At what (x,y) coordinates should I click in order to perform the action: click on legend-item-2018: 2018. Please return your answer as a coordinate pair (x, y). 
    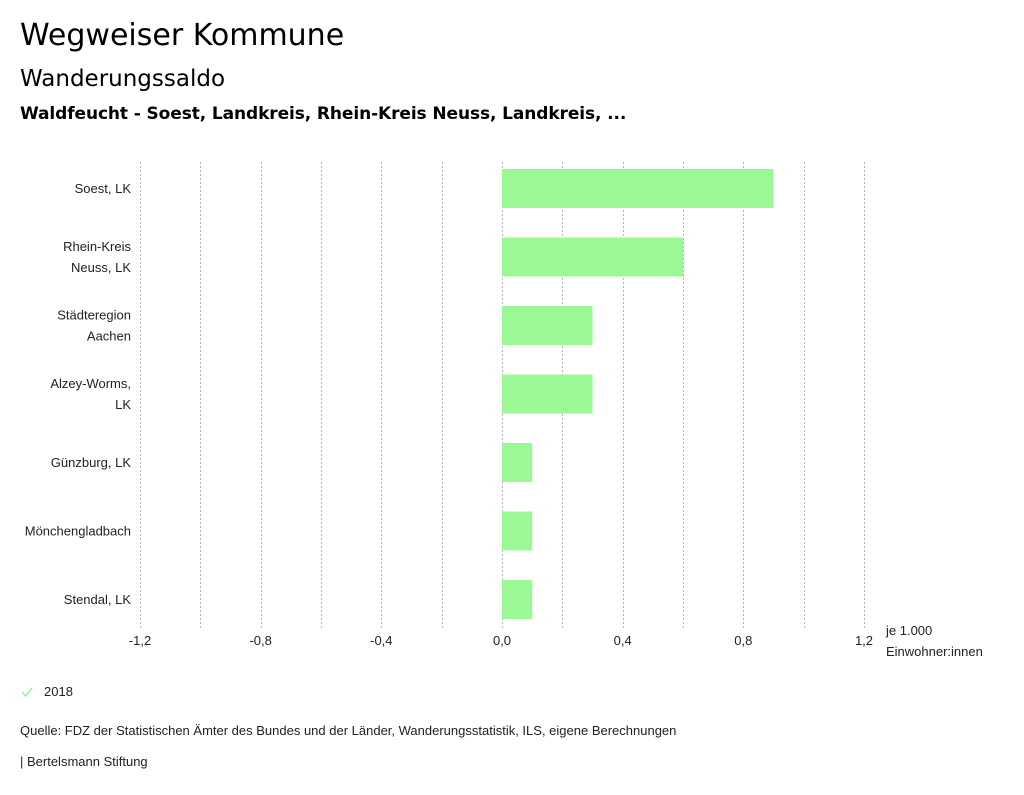
    Looking at the image, I should click on (46, 691).